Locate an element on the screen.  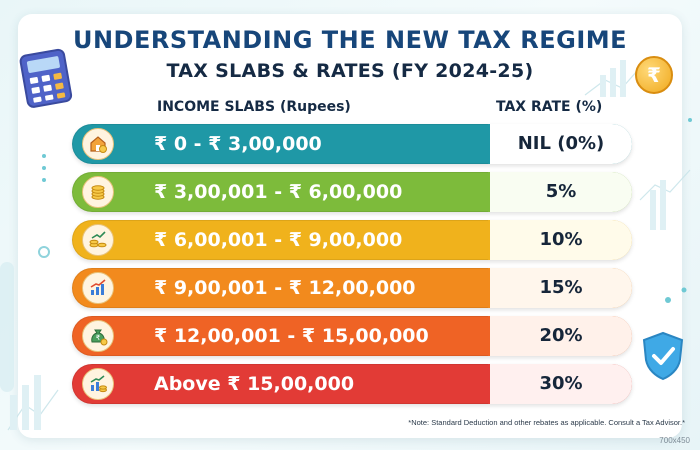
tax-rate-value: 20% is located at coordinates (560, 336).